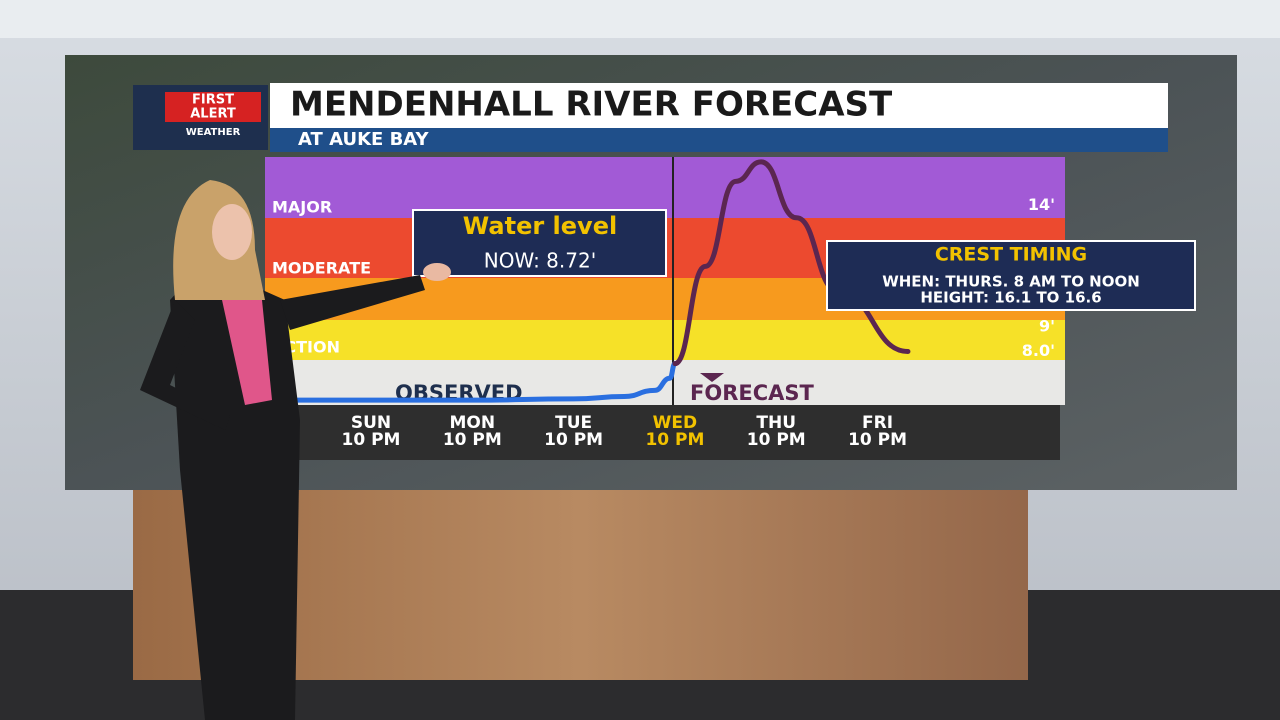  Describe the element at coordinates (640, 19) in the screenshot. I see `ceiling` at that location.